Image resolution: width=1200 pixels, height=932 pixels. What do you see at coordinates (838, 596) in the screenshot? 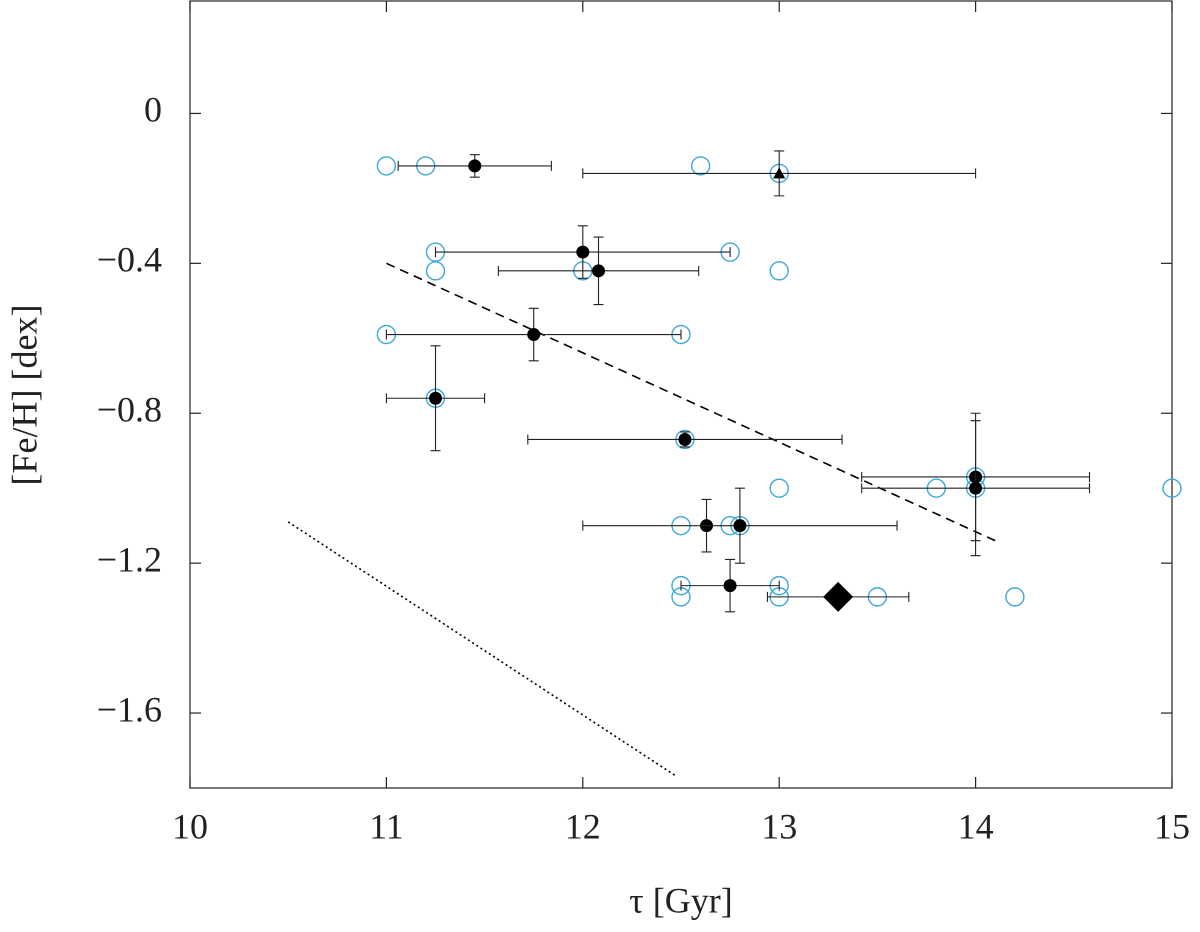
I see `diamond-point` at bounding box center [838, 596].